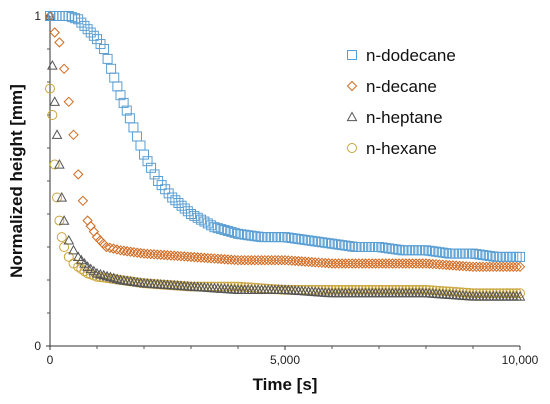 This screenshot has width=550, height=404. I want to click on y-tick-label: 0, so click(37, 346).